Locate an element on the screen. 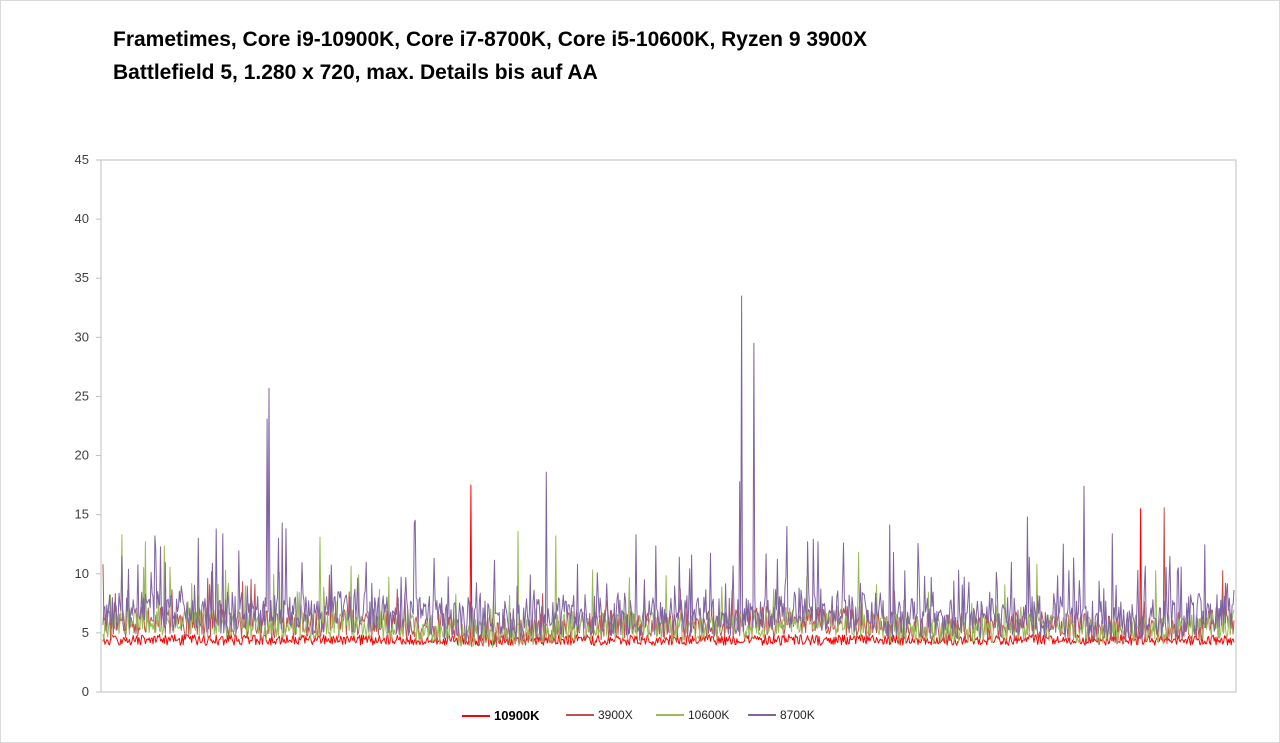  y-tick-label: 20 is located at coordinates (82, 455).